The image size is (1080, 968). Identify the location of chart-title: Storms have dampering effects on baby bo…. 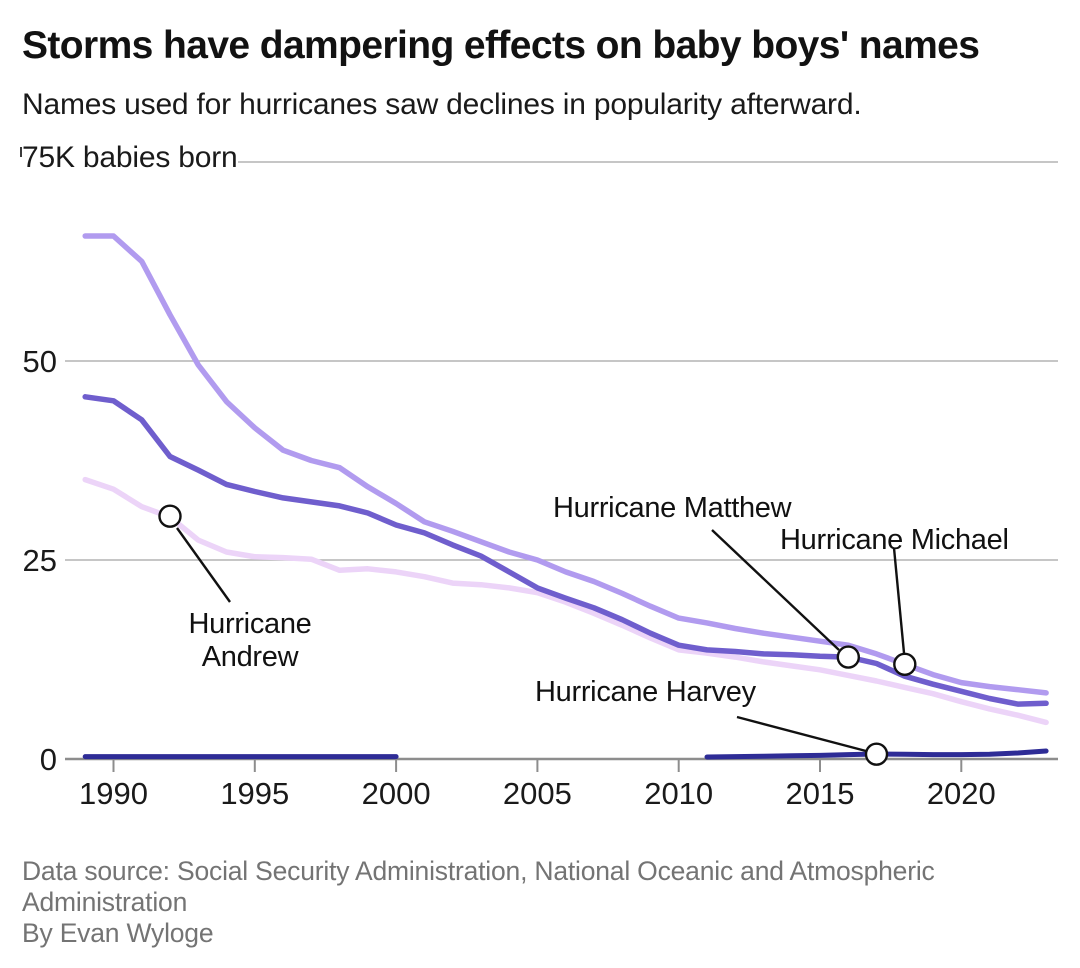
(501, 45).